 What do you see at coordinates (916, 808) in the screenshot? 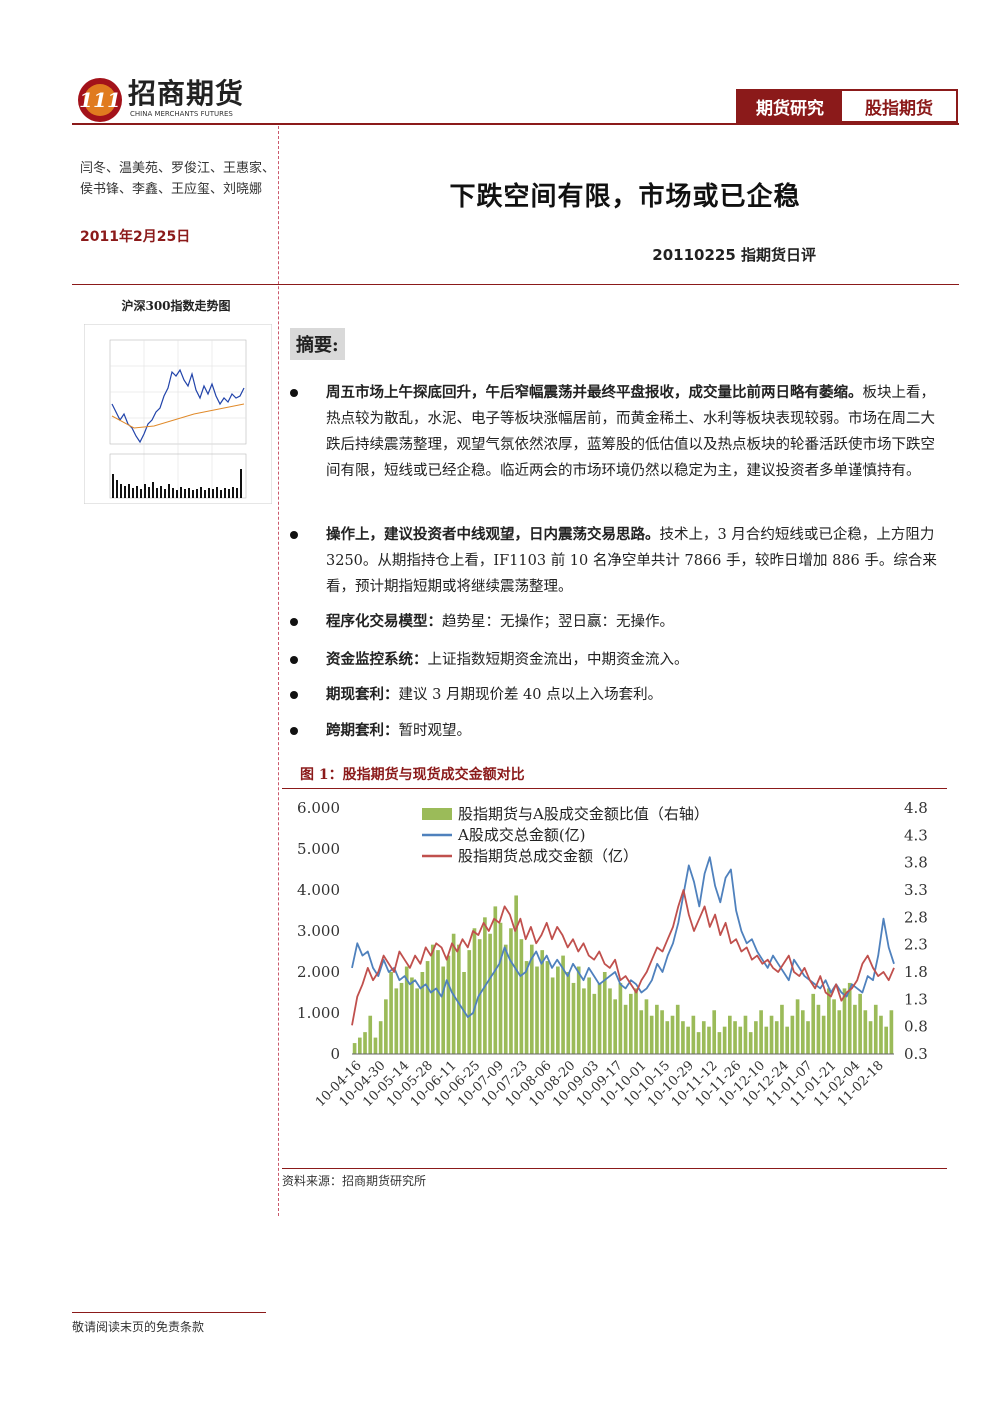
I see `y-right-tick-label: 4.8` at bounding box center [916, 808].